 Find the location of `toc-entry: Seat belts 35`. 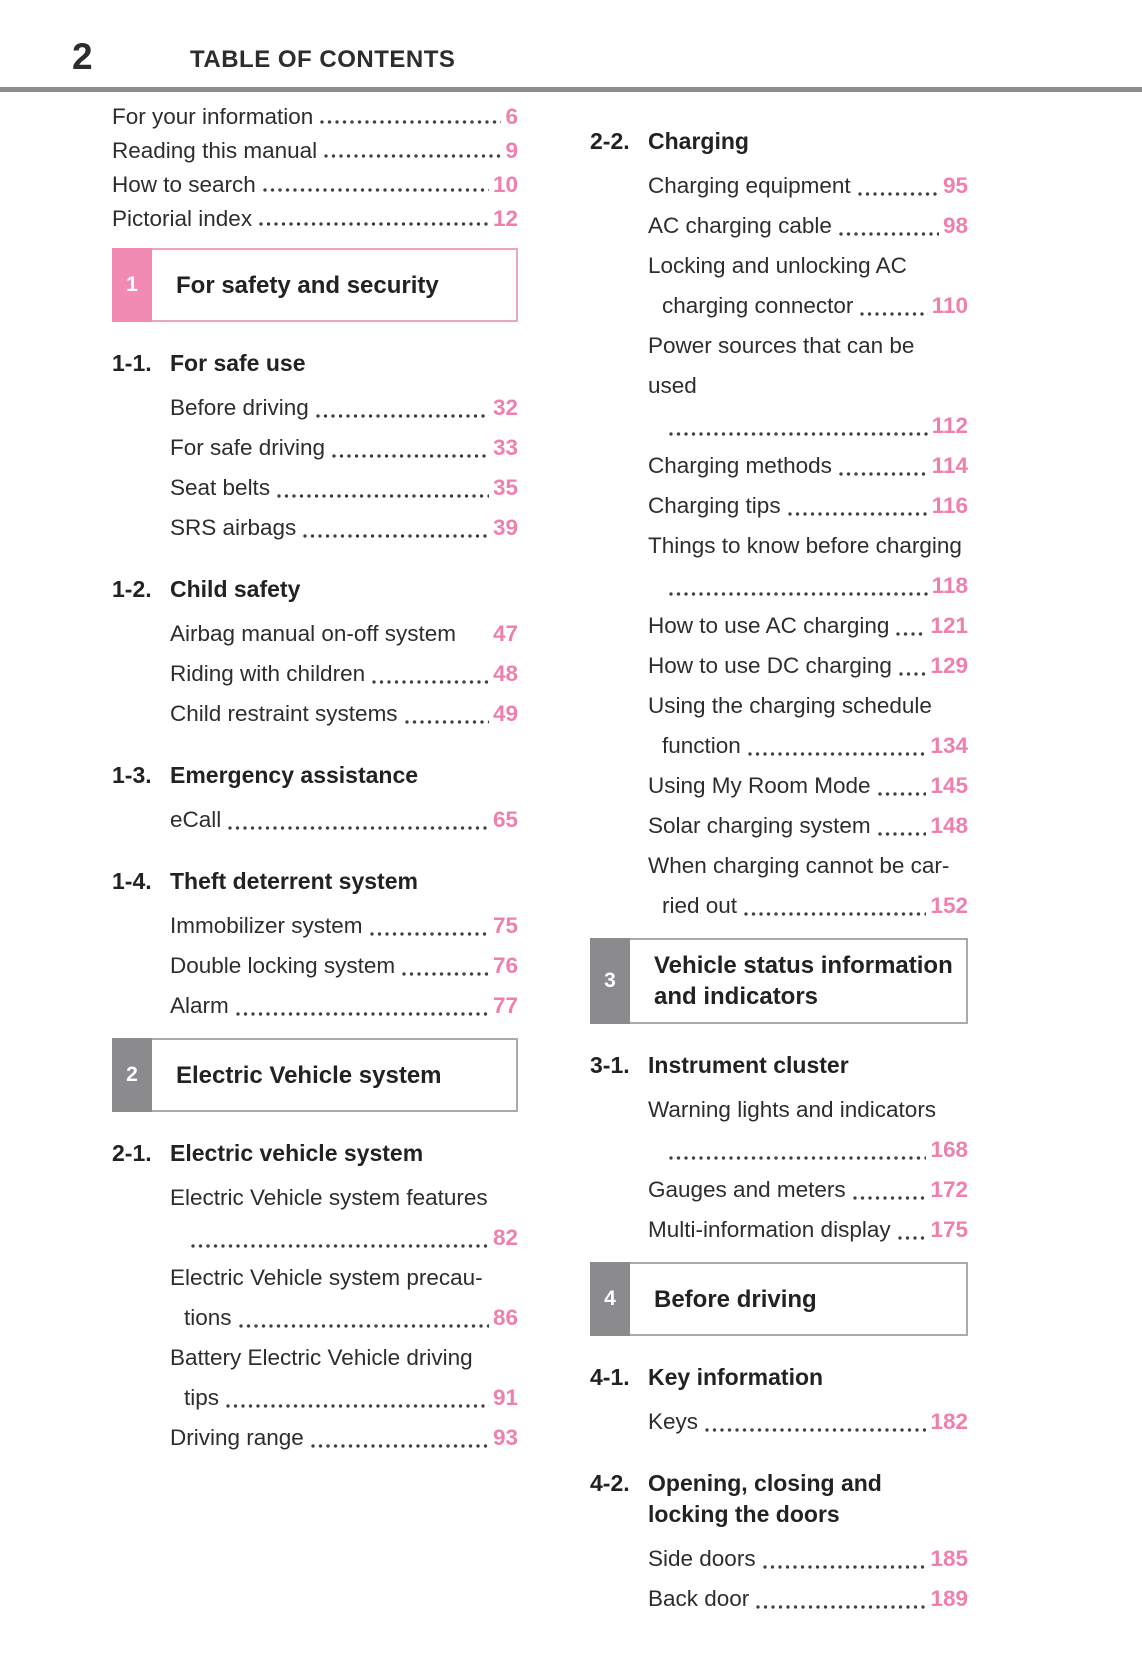

toc-entry: Seat belts 35 is located at coordinates (344, 488).